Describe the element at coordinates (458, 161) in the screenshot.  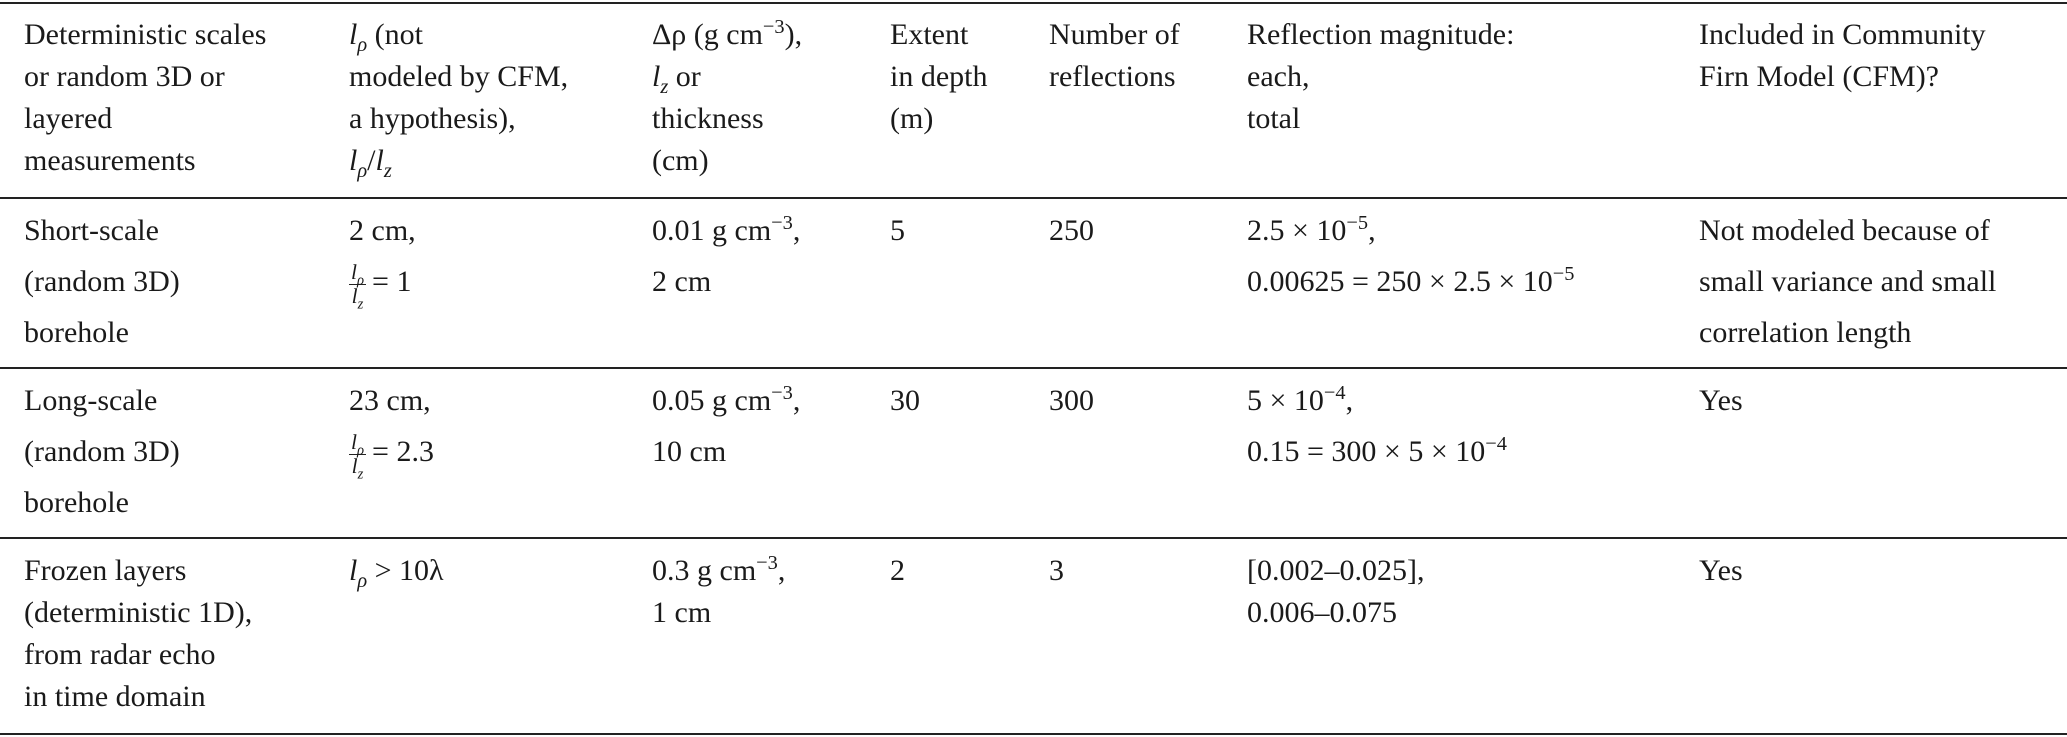
I see `text-part: lρ/lz` at that location.